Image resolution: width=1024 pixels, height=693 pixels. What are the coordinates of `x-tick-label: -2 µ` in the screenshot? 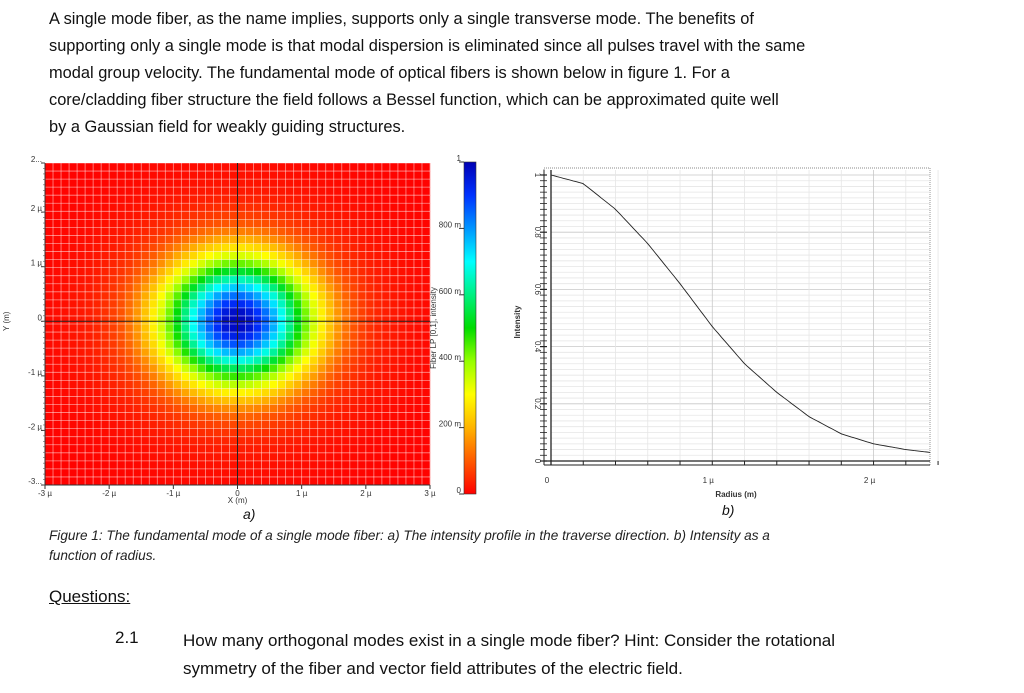 It's located at (109, 493).